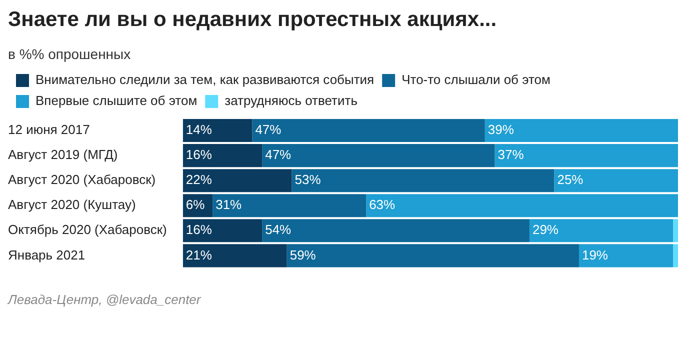  Describe the element at coordinates (87, 230) in the screenshot. I see `y-tick-label: Октябрь 2020 (Хабаровск)` at that location.